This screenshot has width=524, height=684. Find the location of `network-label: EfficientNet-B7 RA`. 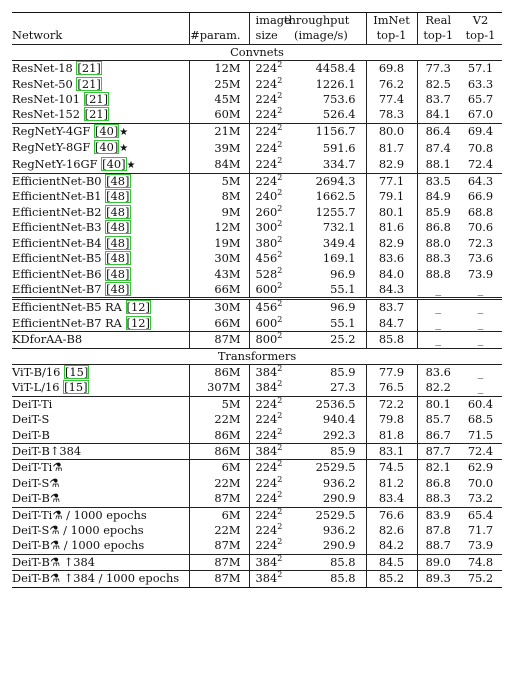

network-label: EfficientNet-B7 RA is located at coordinates (69, 322).